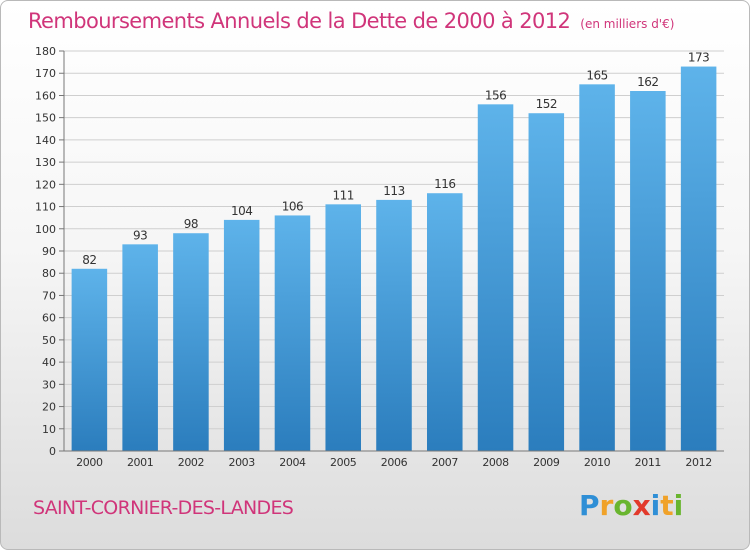 The height and width of the screenshot is (550, 750). What do you see at coordinates (698, 58) in the screenshot?
I see `data-label: 173` at bounding box center [698, 58].